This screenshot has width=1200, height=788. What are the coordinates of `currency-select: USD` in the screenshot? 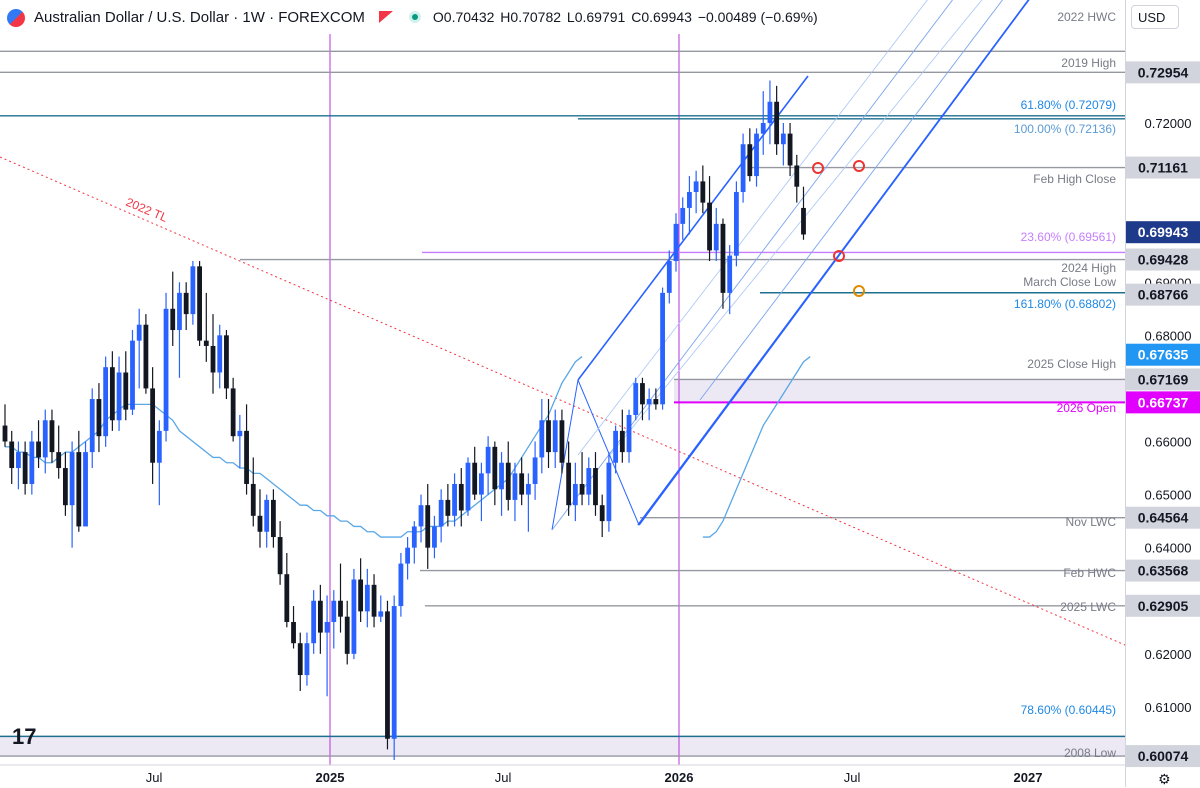 It's located at (1155, 17).